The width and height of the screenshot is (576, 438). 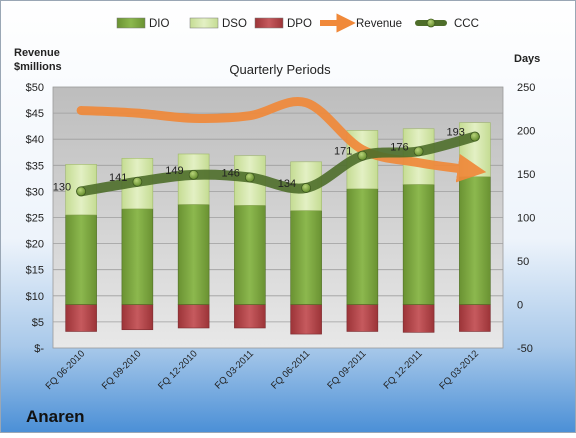 I want to click on left-tick-label: $15, so click(x=35, y=271).